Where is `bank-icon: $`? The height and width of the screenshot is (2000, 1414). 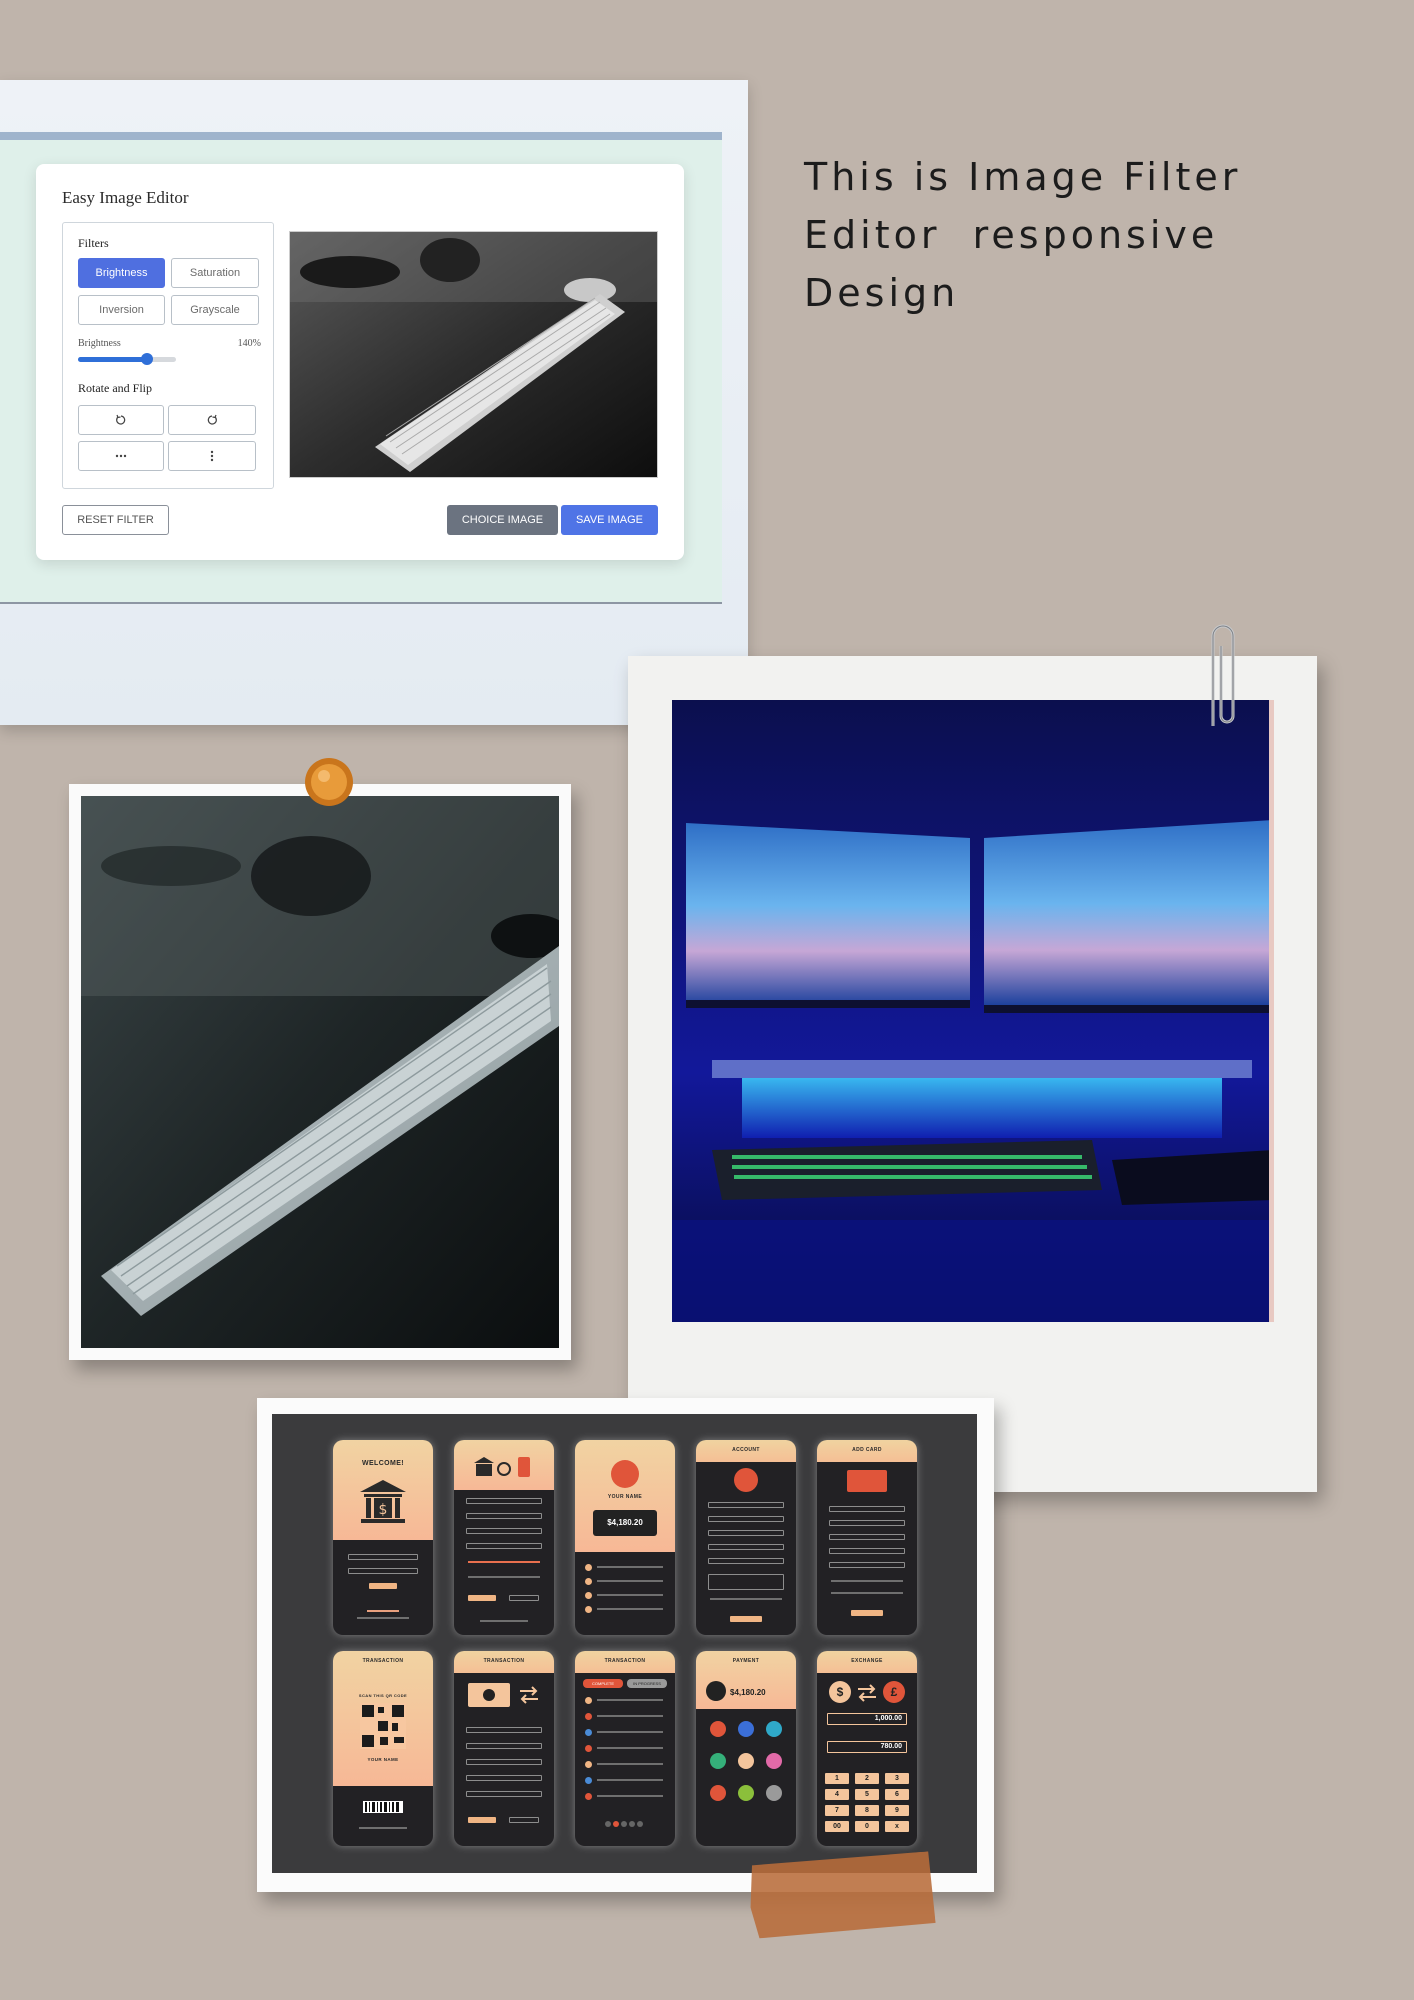
bank-icon: $ is located at coordinates (383, 1501).